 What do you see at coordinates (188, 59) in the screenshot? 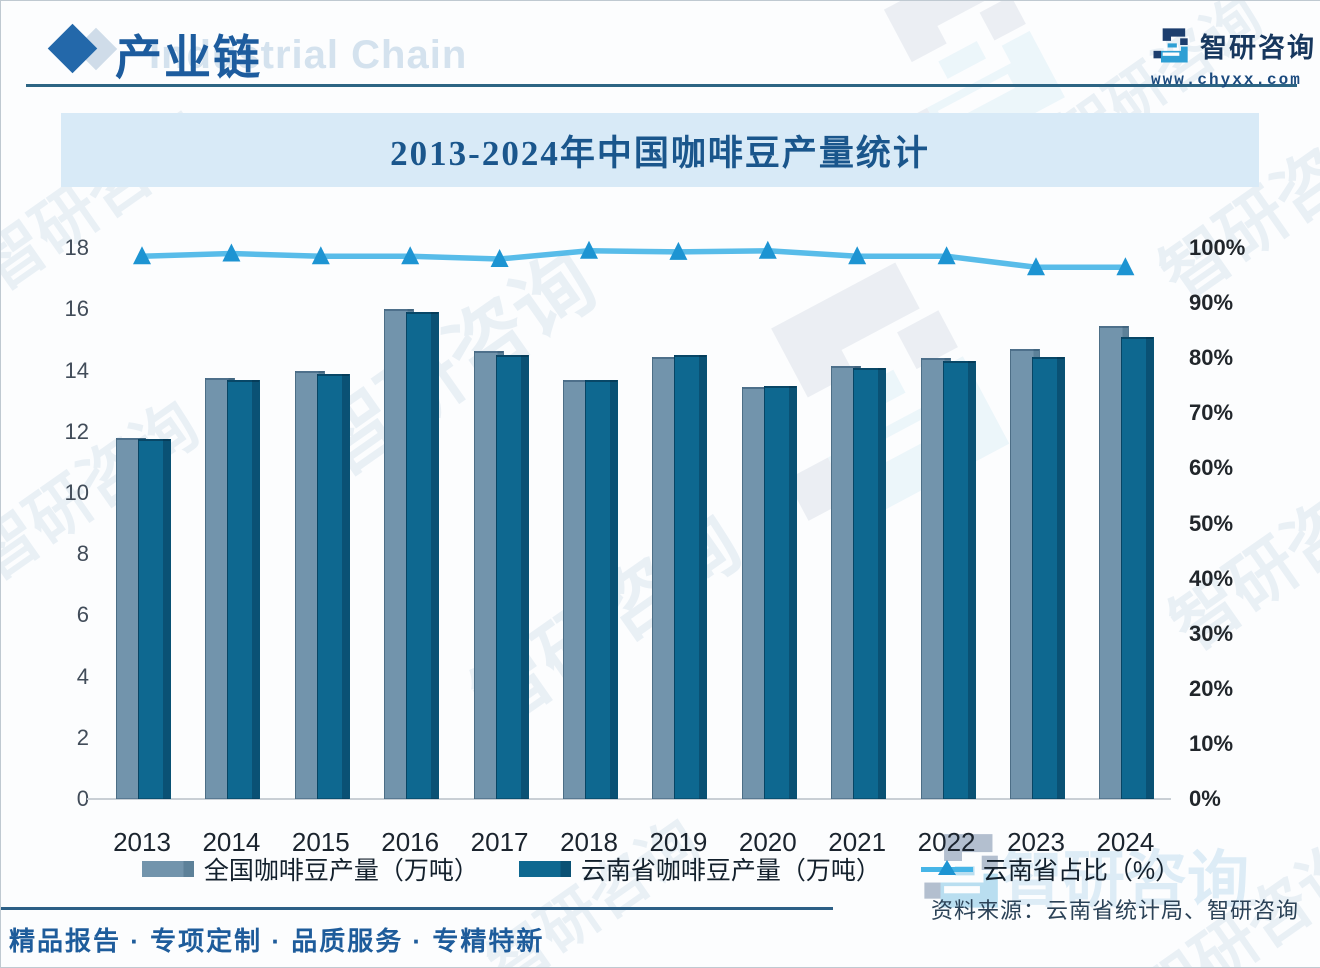
I see `page-title: 产业链` at bounding box center [188, 59].